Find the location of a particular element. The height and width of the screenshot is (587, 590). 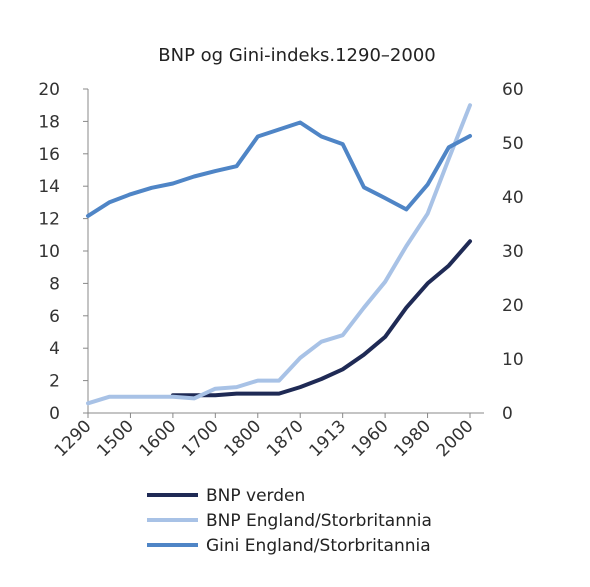

y-left-tick-label: 18 is located at coordinates (49, 122).